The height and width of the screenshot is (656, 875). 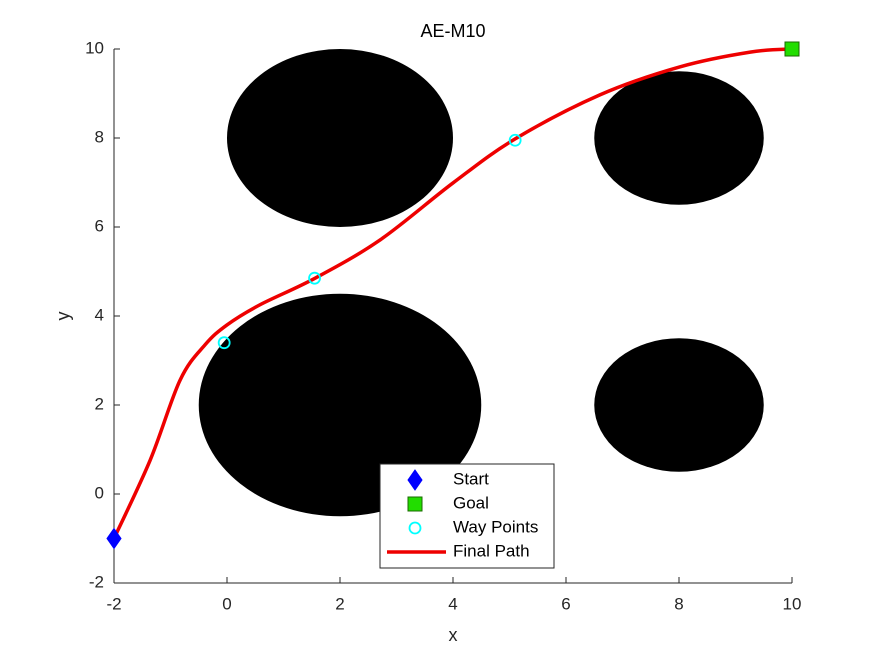 What do you see at coordinates (99, 492) in the screenshot?
I see `y-tick-label: 0` at bounding box center [99, 492].